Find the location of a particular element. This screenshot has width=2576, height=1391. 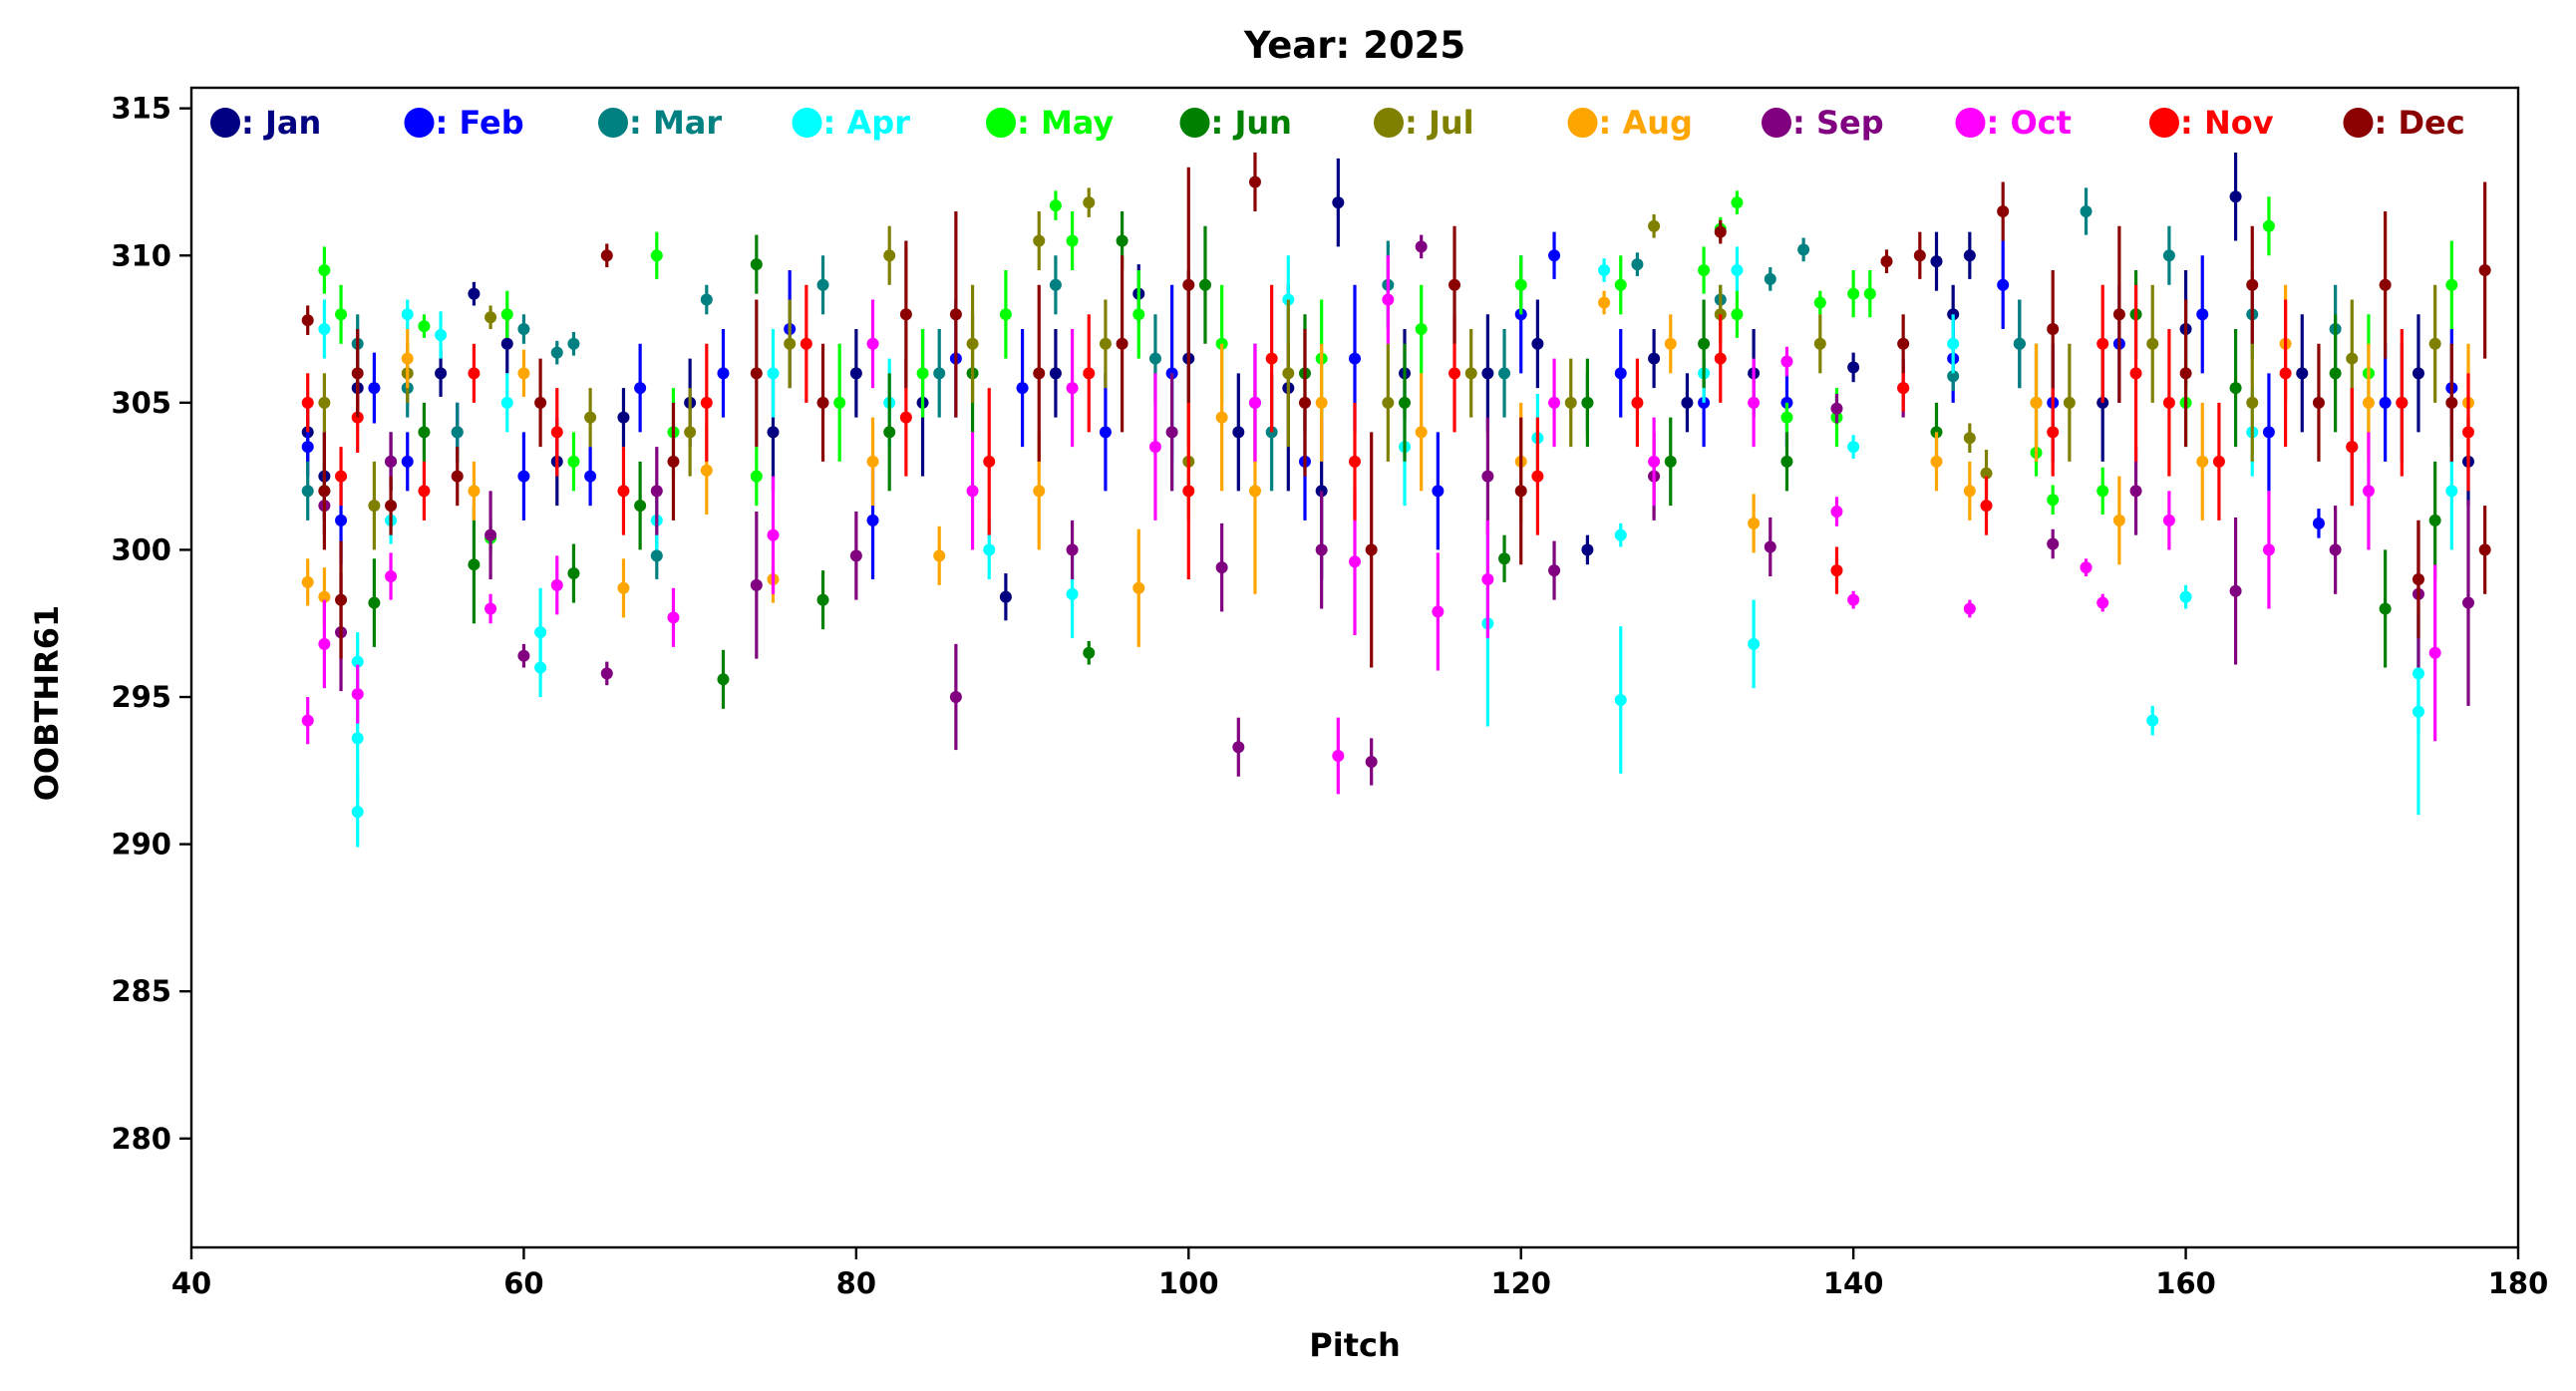

x-tick-label: 100 is located at coordinates (1188, 1283).